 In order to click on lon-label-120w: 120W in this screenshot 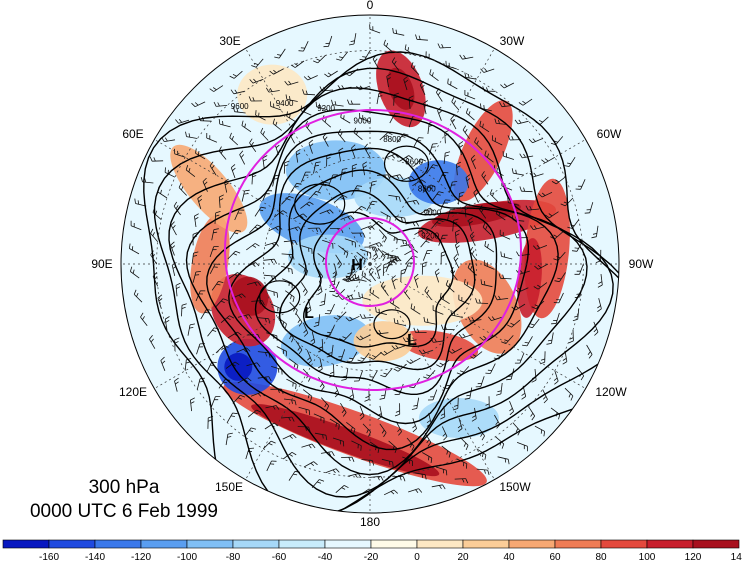, I will do `click(611, 392)`.